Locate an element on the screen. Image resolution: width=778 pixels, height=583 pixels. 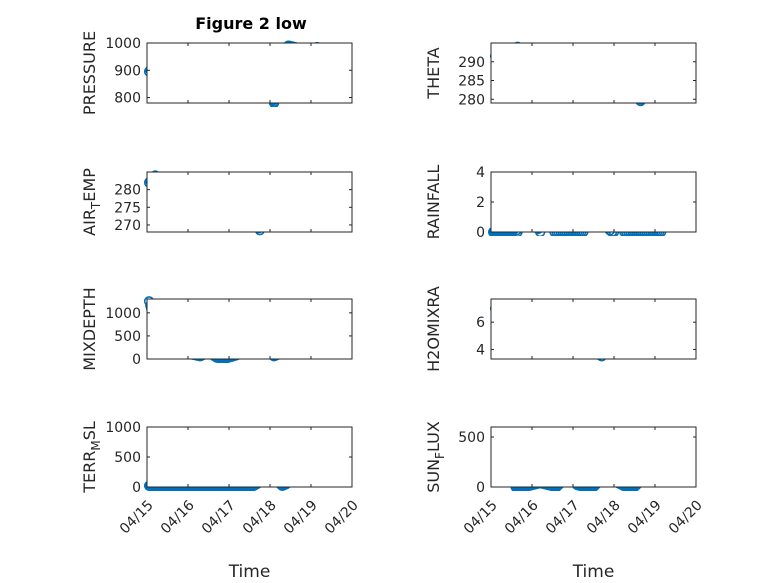
subplot-rainfall: 0 2 4 RAINFALL is located at coordinates (560, 203).